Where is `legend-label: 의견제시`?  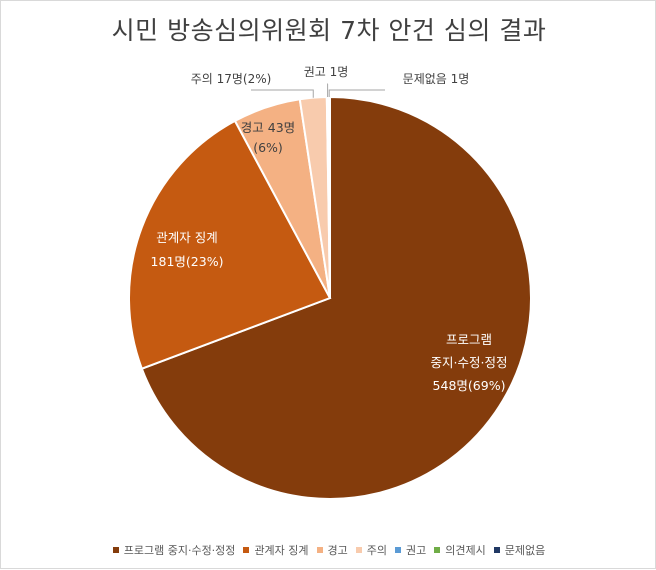 legend-label: 의견제시 is located at coordinates (465, 550).